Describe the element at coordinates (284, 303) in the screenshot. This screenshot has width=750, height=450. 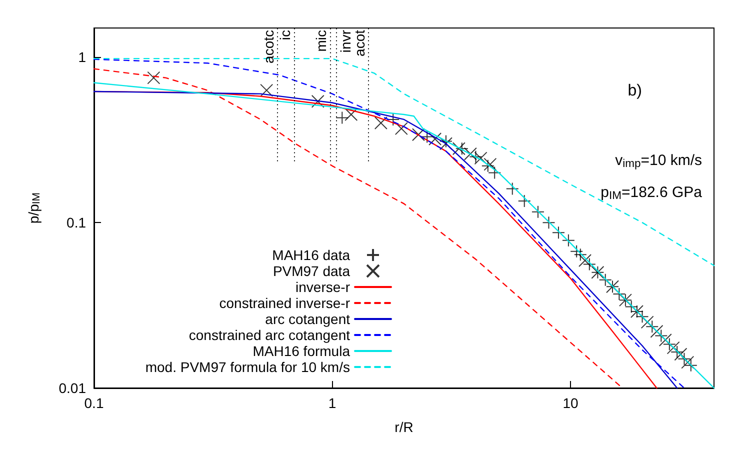
I see `legend-label: constrained inverse-r` at that location.